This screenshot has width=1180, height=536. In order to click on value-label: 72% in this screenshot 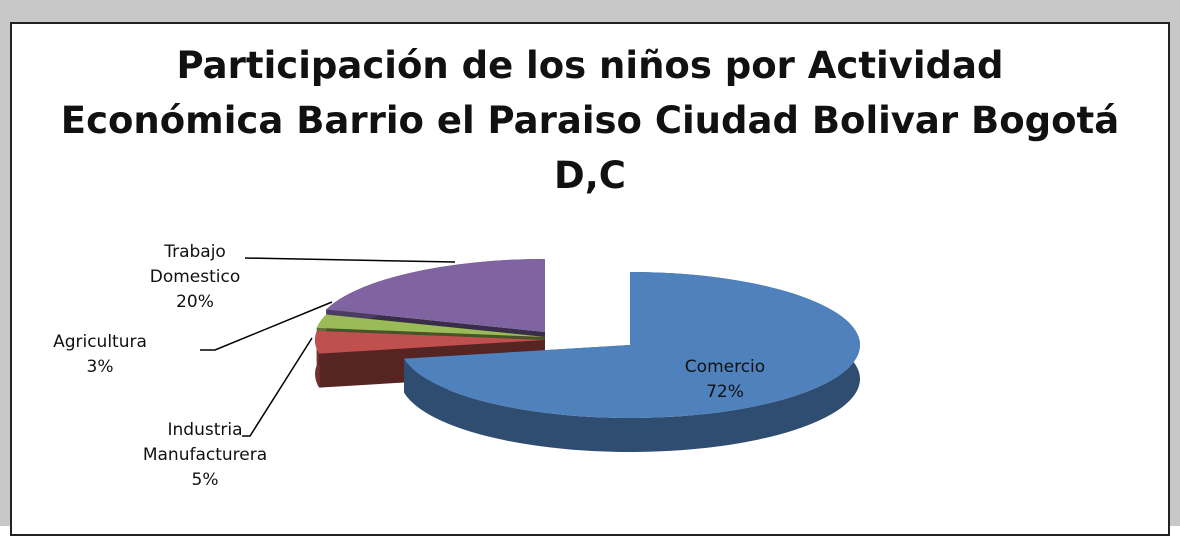, I will do `click(725, 392)`.